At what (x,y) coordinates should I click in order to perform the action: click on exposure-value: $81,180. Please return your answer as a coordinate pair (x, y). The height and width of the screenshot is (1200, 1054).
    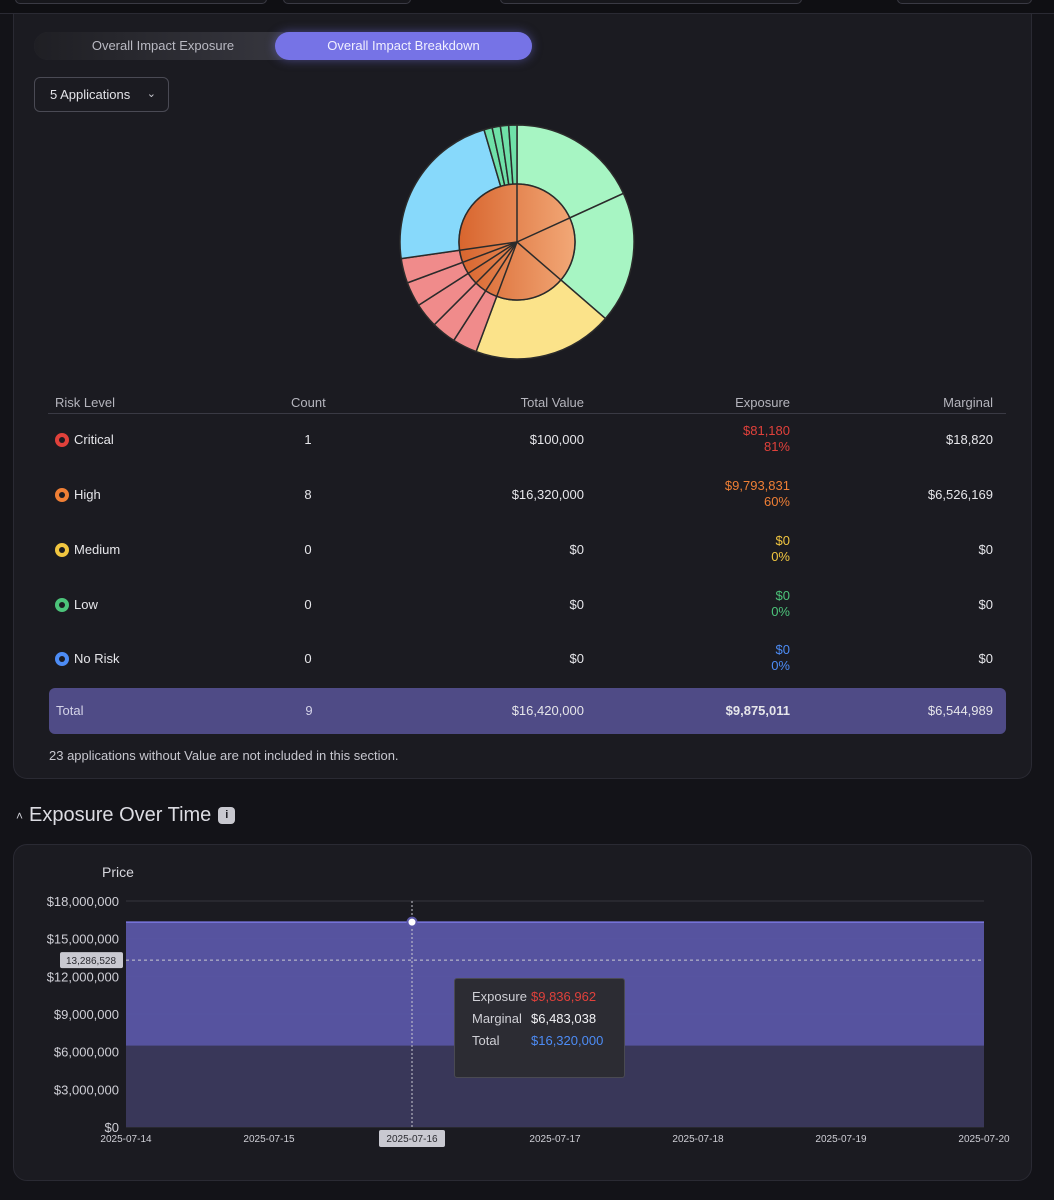
    Looking at the image, I should click on (766, 430).